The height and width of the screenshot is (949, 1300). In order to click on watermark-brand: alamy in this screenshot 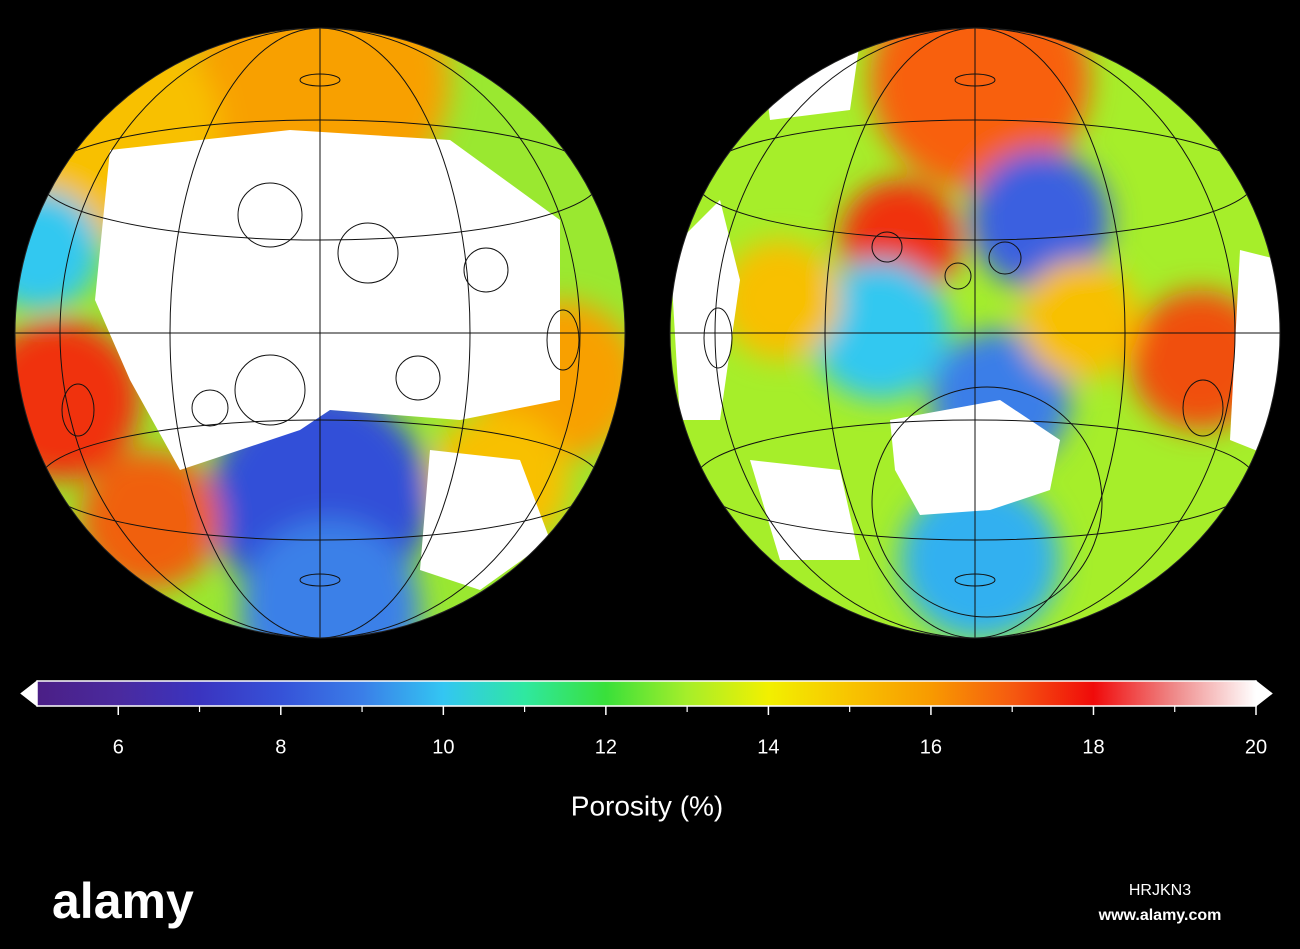, I will do `click(123, 901)`.